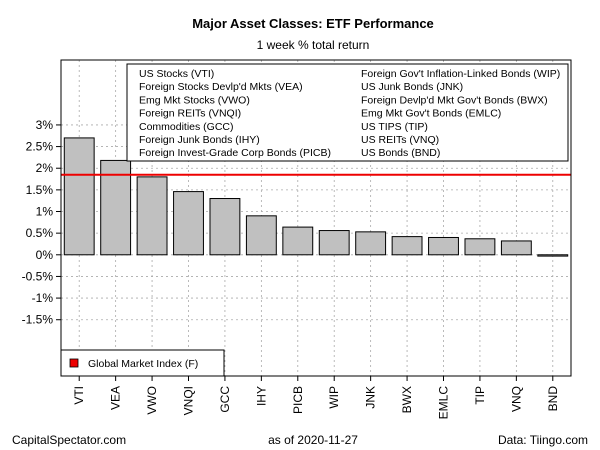  What do you see at coordinates (313, 440) in the screenshot?
I see `footer-date: as of 2020-11-27` at bounding box center [313, 440].